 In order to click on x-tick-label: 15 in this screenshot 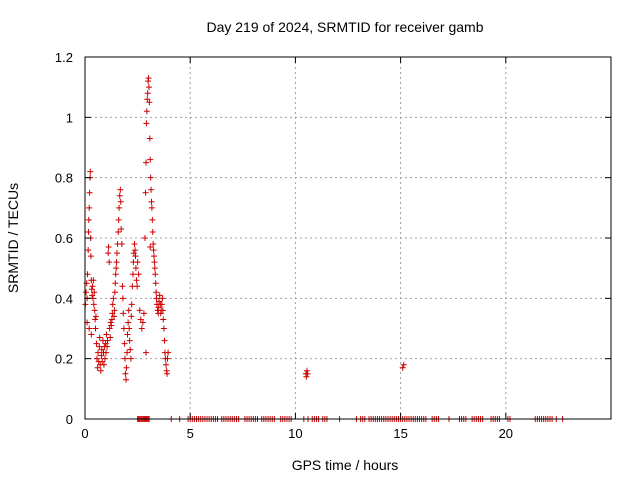, I will do `click(400, 433)`.